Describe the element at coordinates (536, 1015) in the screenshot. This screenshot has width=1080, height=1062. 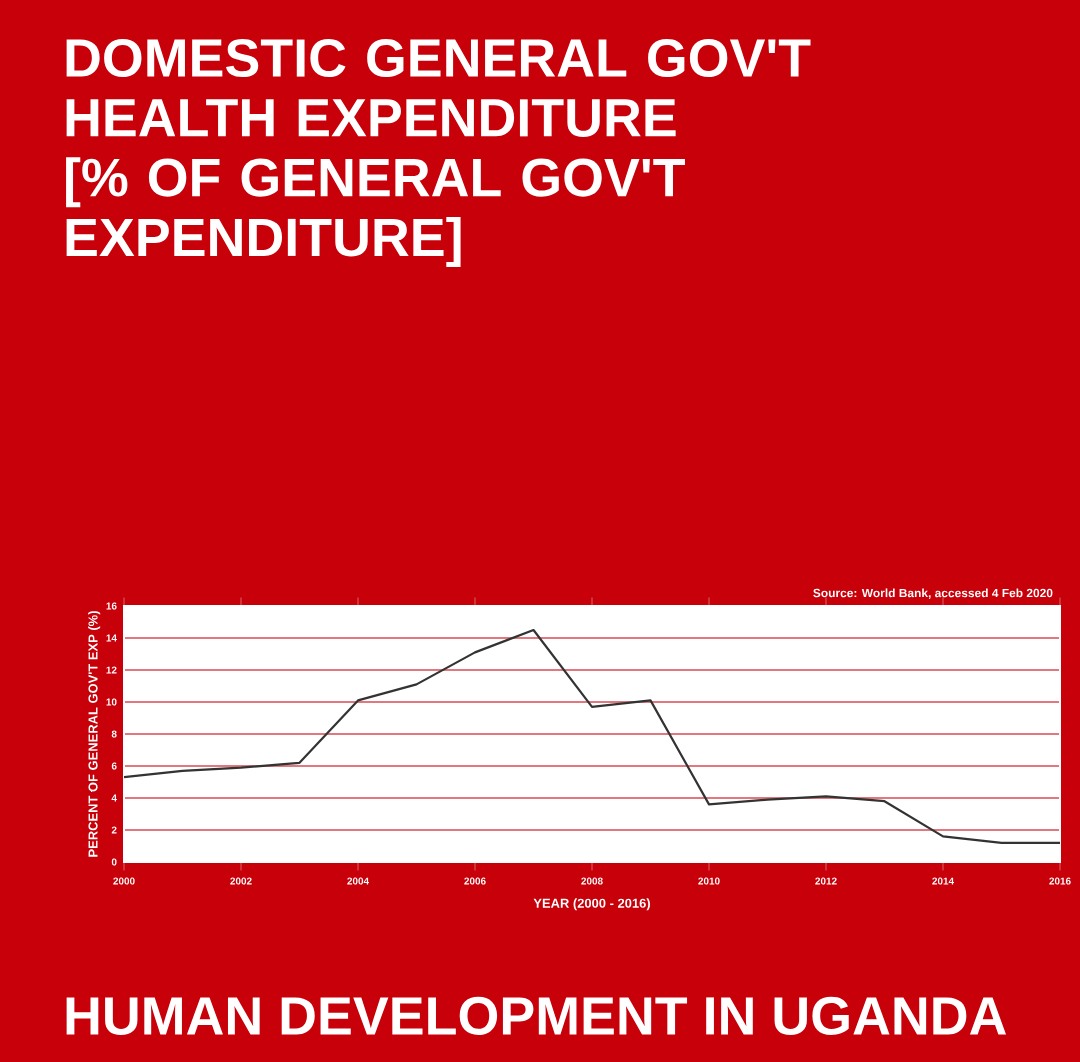
I see `text: HUMAN DEVELOPMENT IN UGANDA` at that location.